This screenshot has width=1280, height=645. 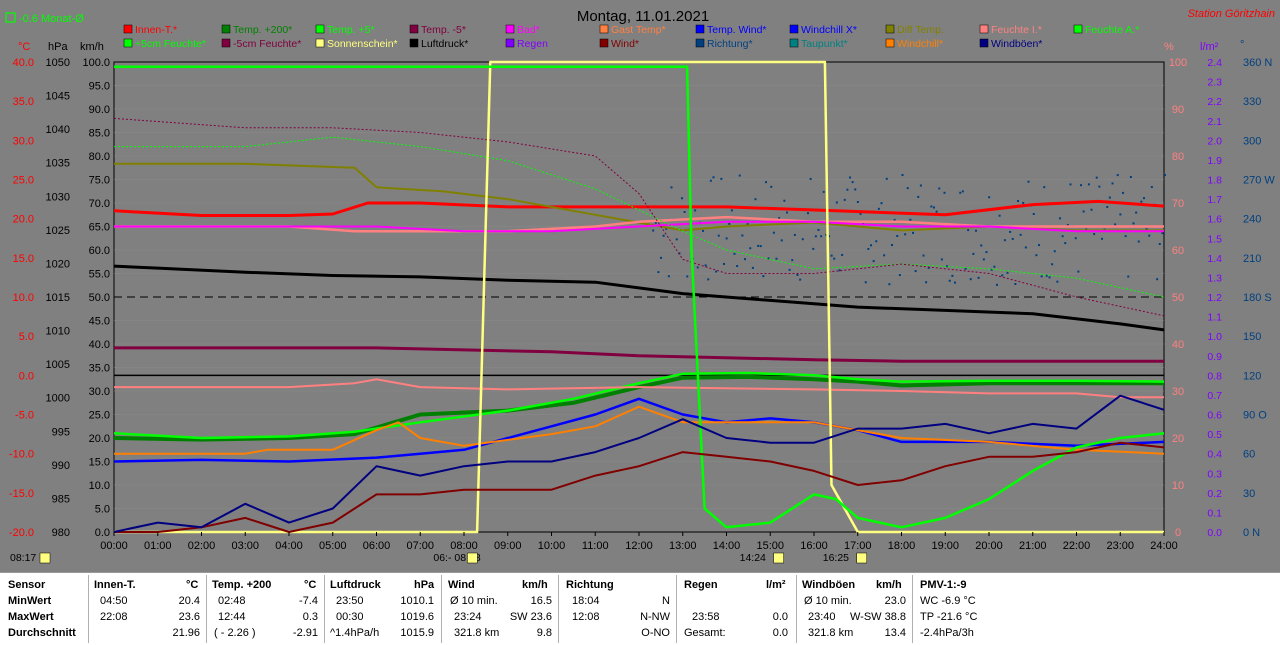 What do you see at coordinates (310, 617) in the screenshot?
I see `stats-temp200-max: 0.3` at bounding box center [310, 617].